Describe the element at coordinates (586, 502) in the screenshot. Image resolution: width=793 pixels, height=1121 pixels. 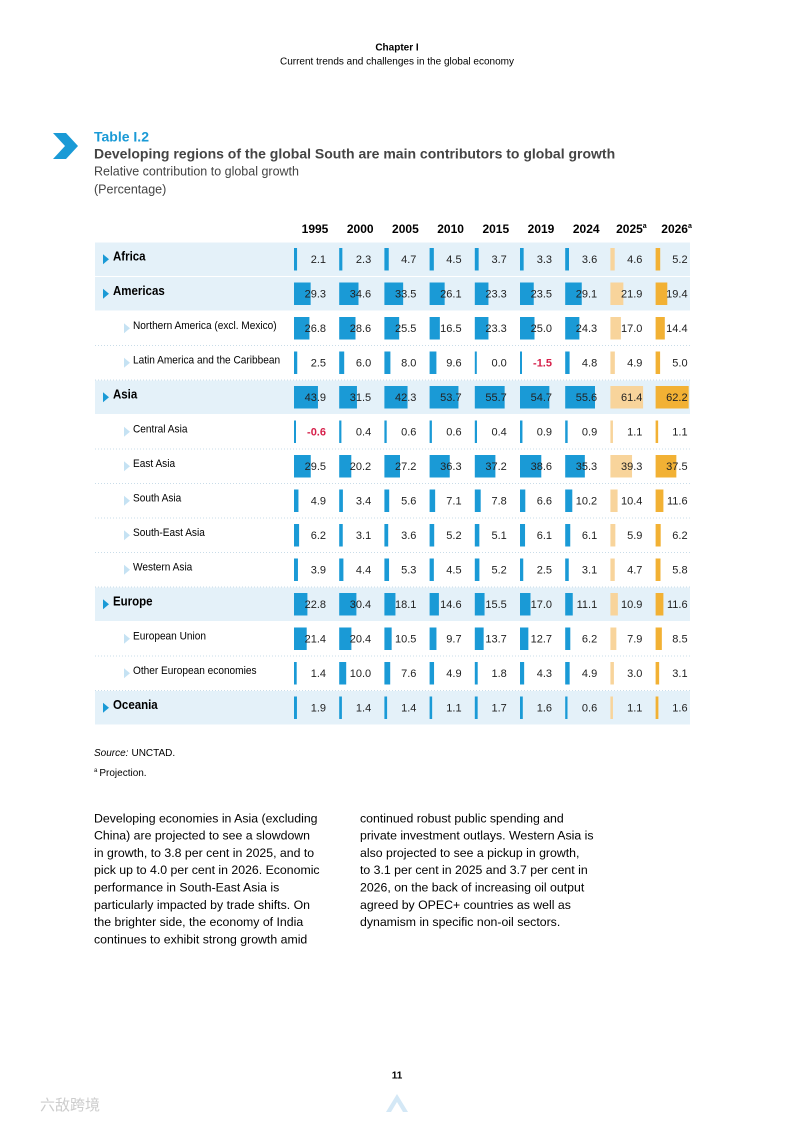
I see `value: 10.2` at that location.